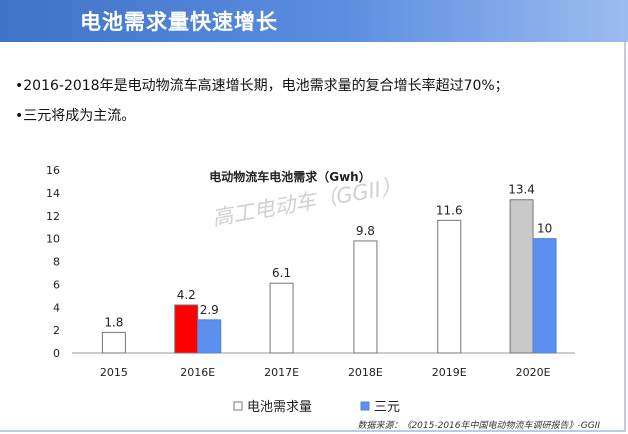 Image resolution: width=628 pixels, height=434 pixels. Describe the element at coordinates (179, 22) in the screenshot. I see `page-title: 电池需求量快速增长` at that location.